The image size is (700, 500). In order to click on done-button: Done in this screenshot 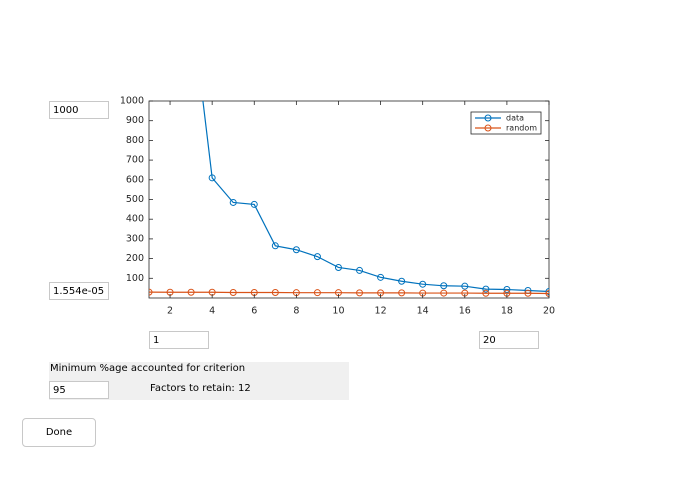, I will do `click(59, 432)`.